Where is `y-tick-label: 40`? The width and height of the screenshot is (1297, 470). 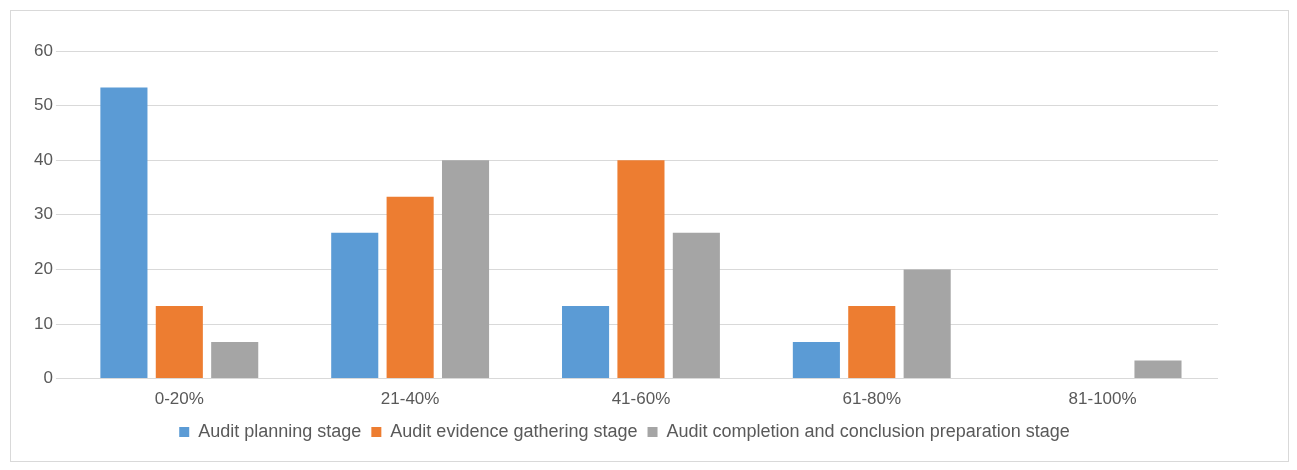
y-tick-label: 40 is located at coordinates (43, 159).